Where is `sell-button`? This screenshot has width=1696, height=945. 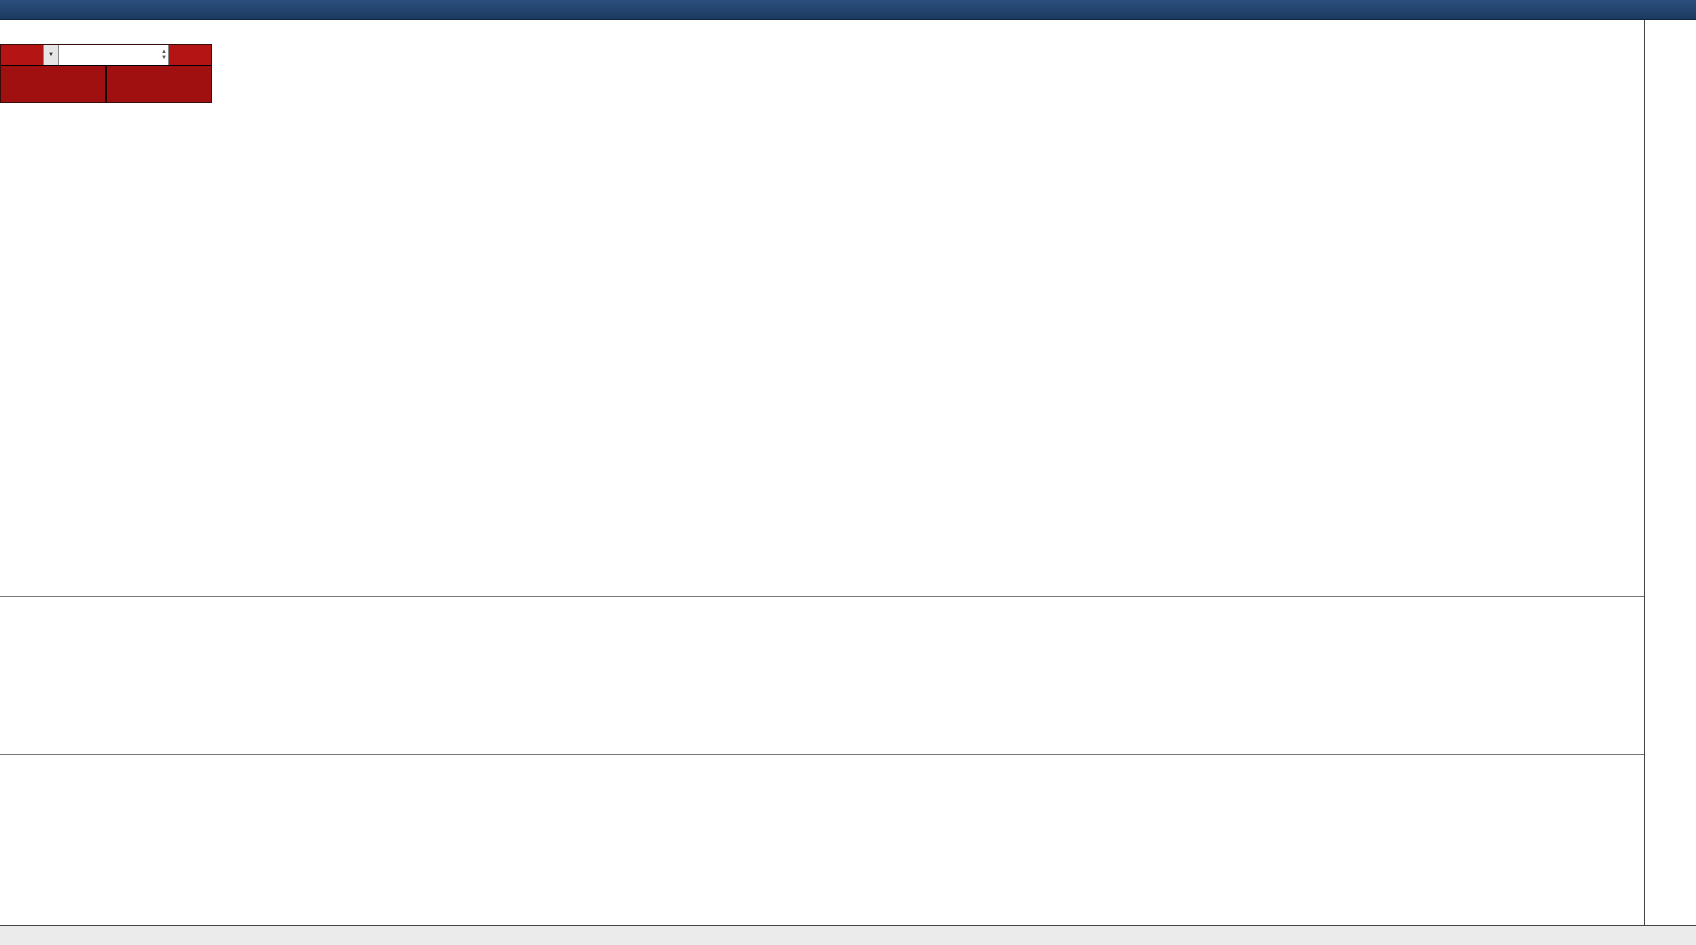
sell-button is located at coordinates (22, 55).